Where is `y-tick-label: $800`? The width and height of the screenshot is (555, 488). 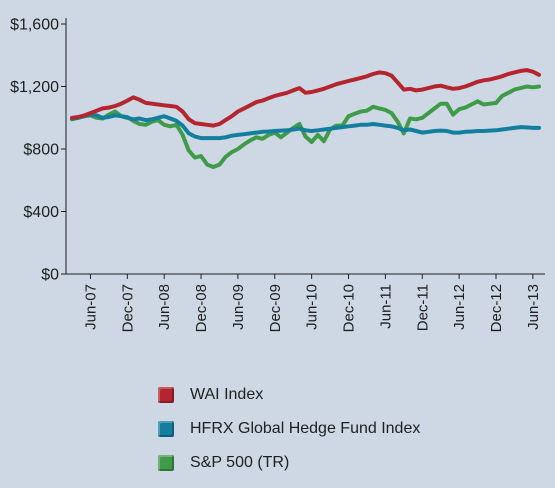
y-tick-label: $800 is located at coordinates (41, 150).